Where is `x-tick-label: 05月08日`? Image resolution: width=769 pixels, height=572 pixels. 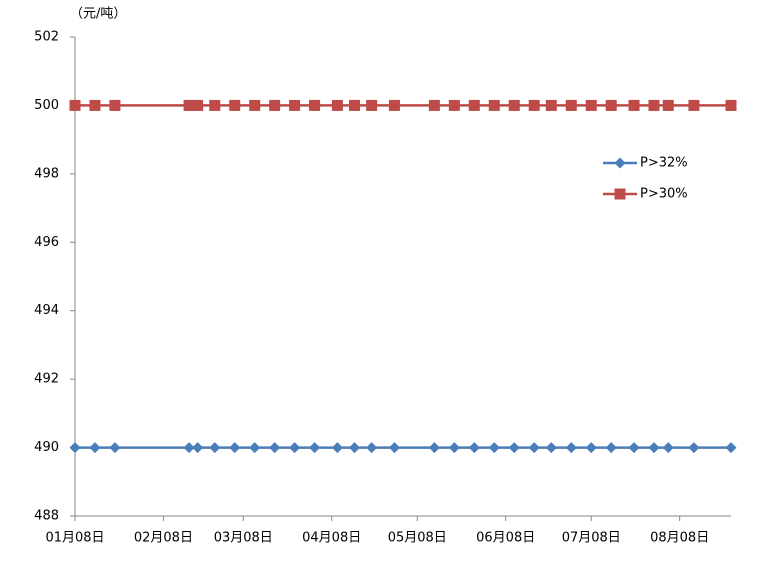 x-tick-label: 05月08日 is located at coordinates (417, 538).